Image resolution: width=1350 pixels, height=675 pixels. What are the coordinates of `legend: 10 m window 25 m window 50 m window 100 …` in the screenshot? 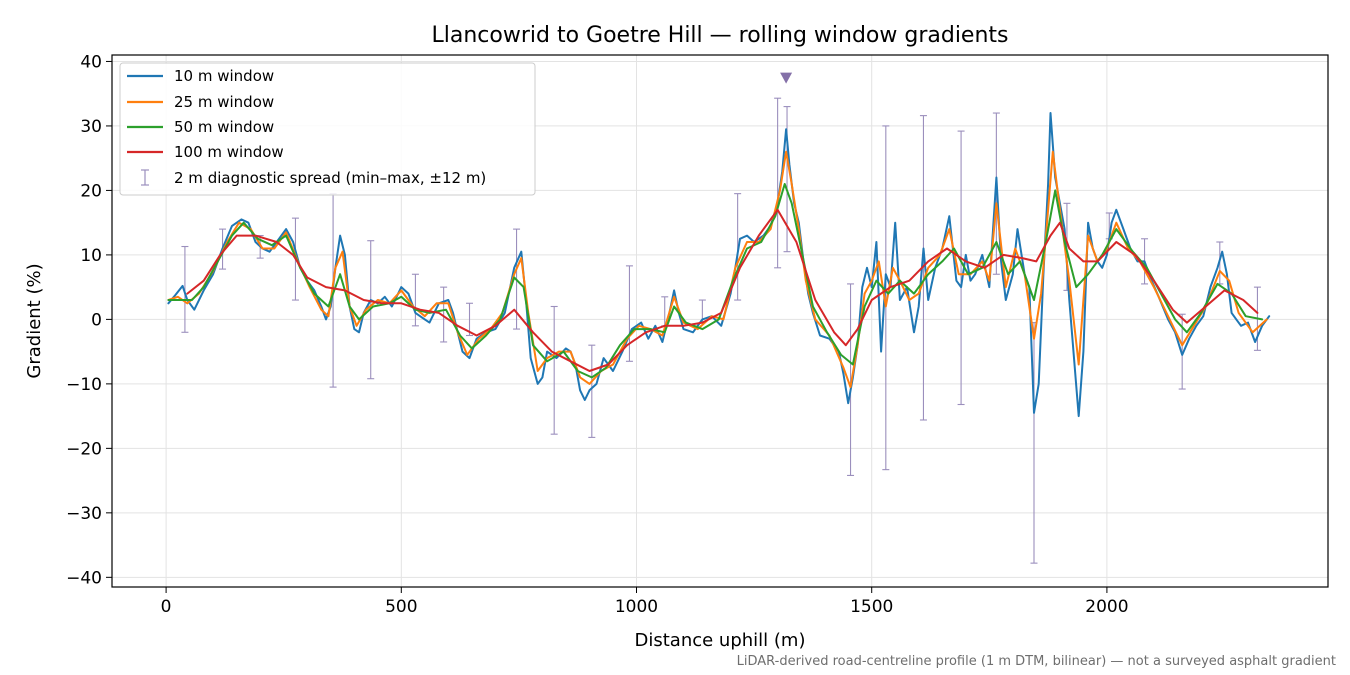 It's located at (327, 129).